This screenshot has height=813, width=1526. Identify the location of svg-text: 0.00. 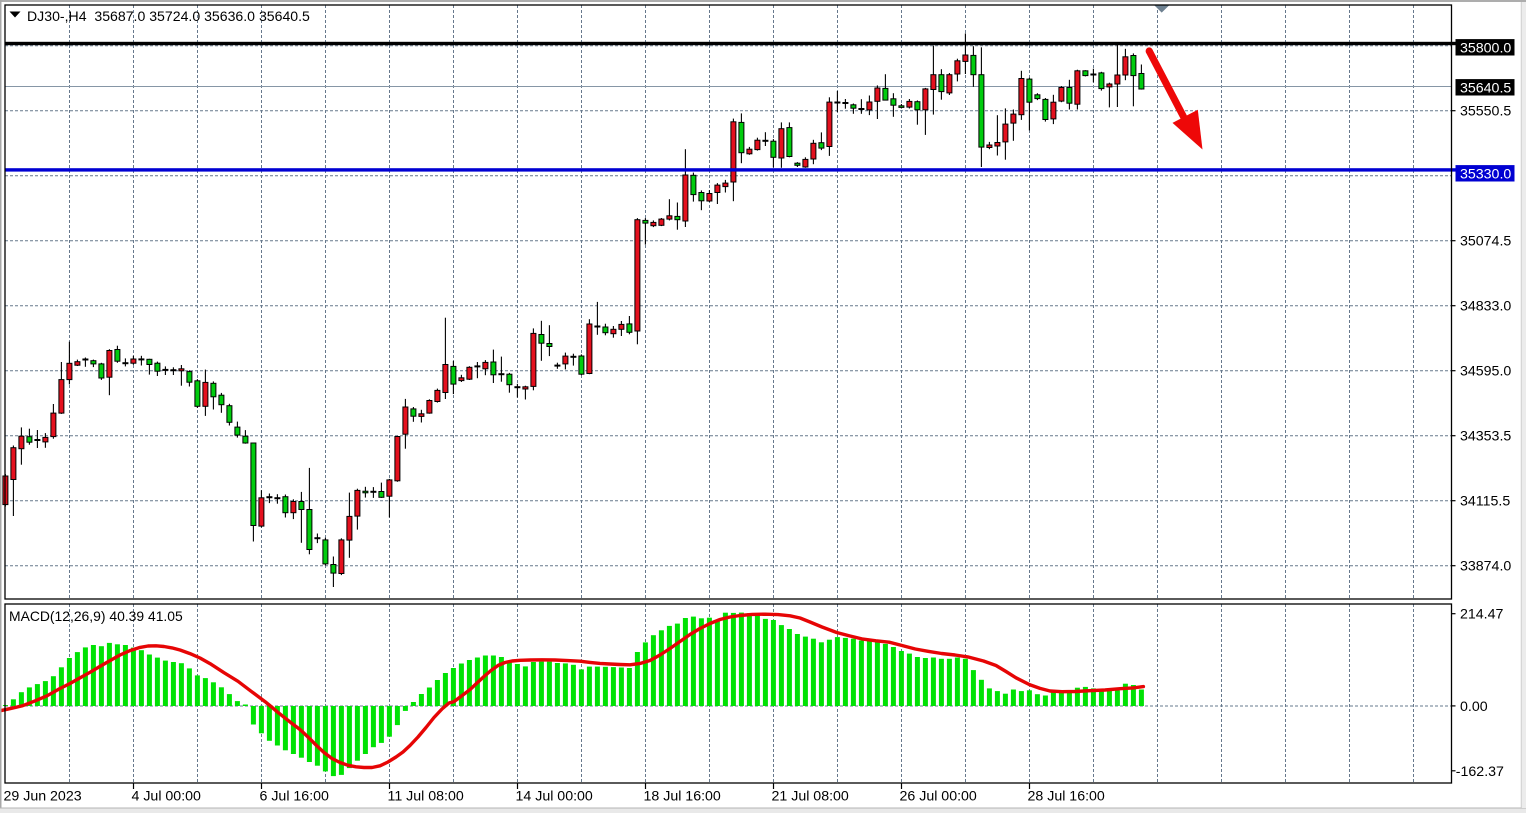
(1474, 707).